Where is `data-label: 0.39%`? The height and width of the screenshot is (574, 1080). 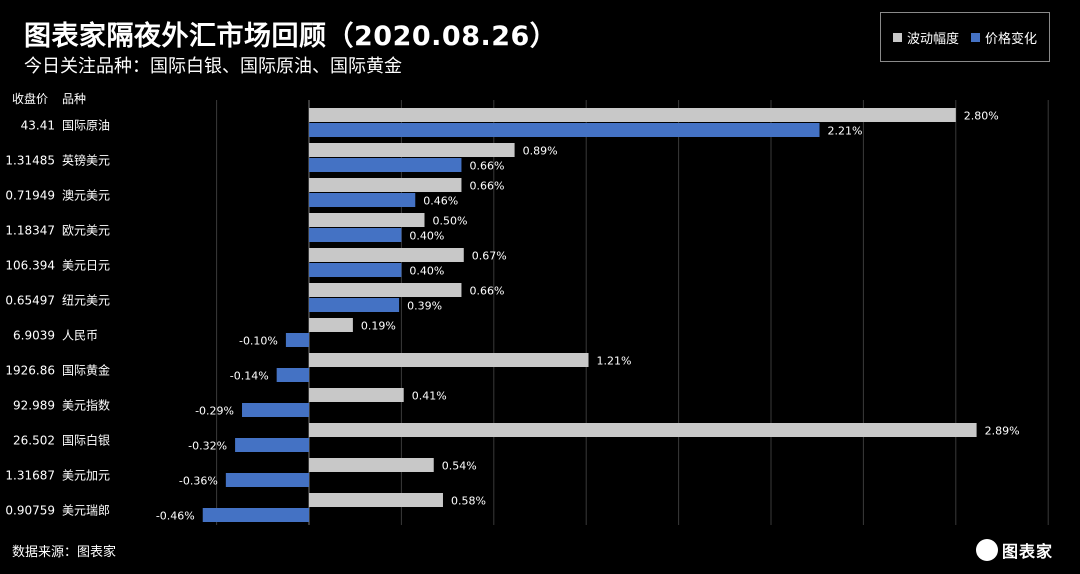 data-label: 0.39% is located at coordinates (424, 306).